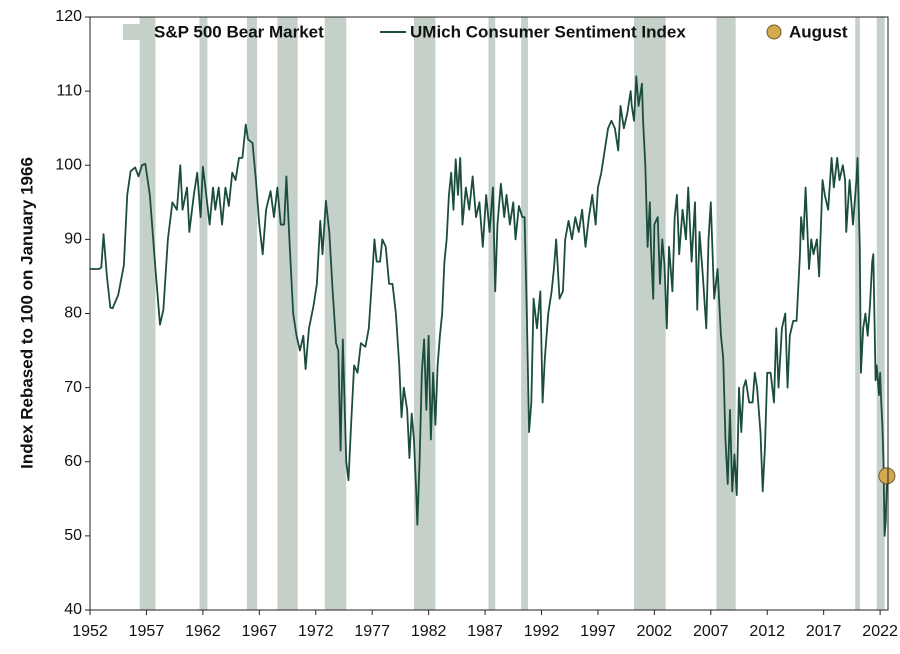 This screenshot has width=900, height=654. Describe the element at coordinates (73, 387) in the screenshot. I see `y-tick-label: 70` at that location.